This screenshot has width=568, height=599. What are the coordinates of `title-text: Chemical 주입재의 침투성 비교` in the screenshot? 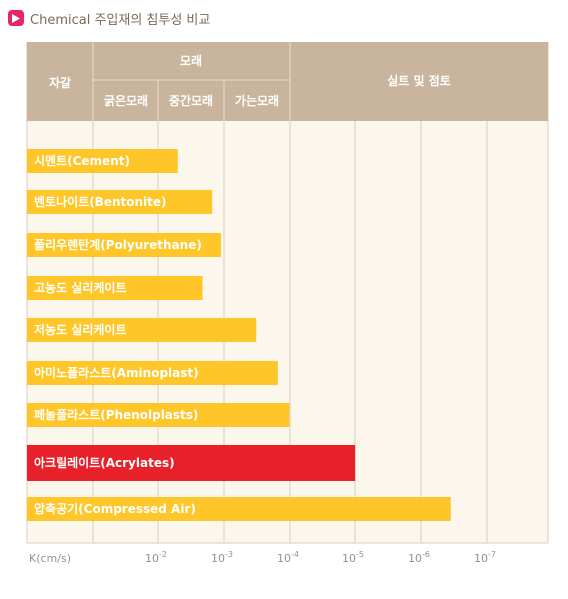 It's located at (120, 20).